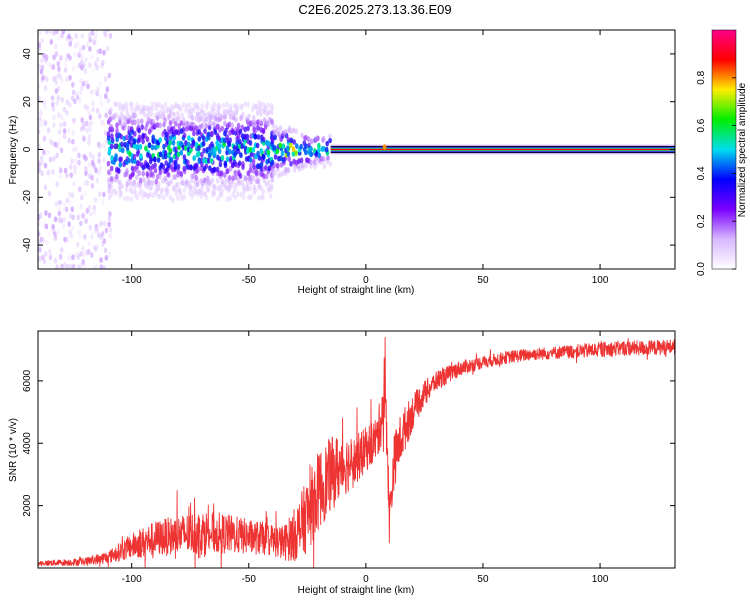  I want to click on y-tick-label: 4000, so click(27, 443).